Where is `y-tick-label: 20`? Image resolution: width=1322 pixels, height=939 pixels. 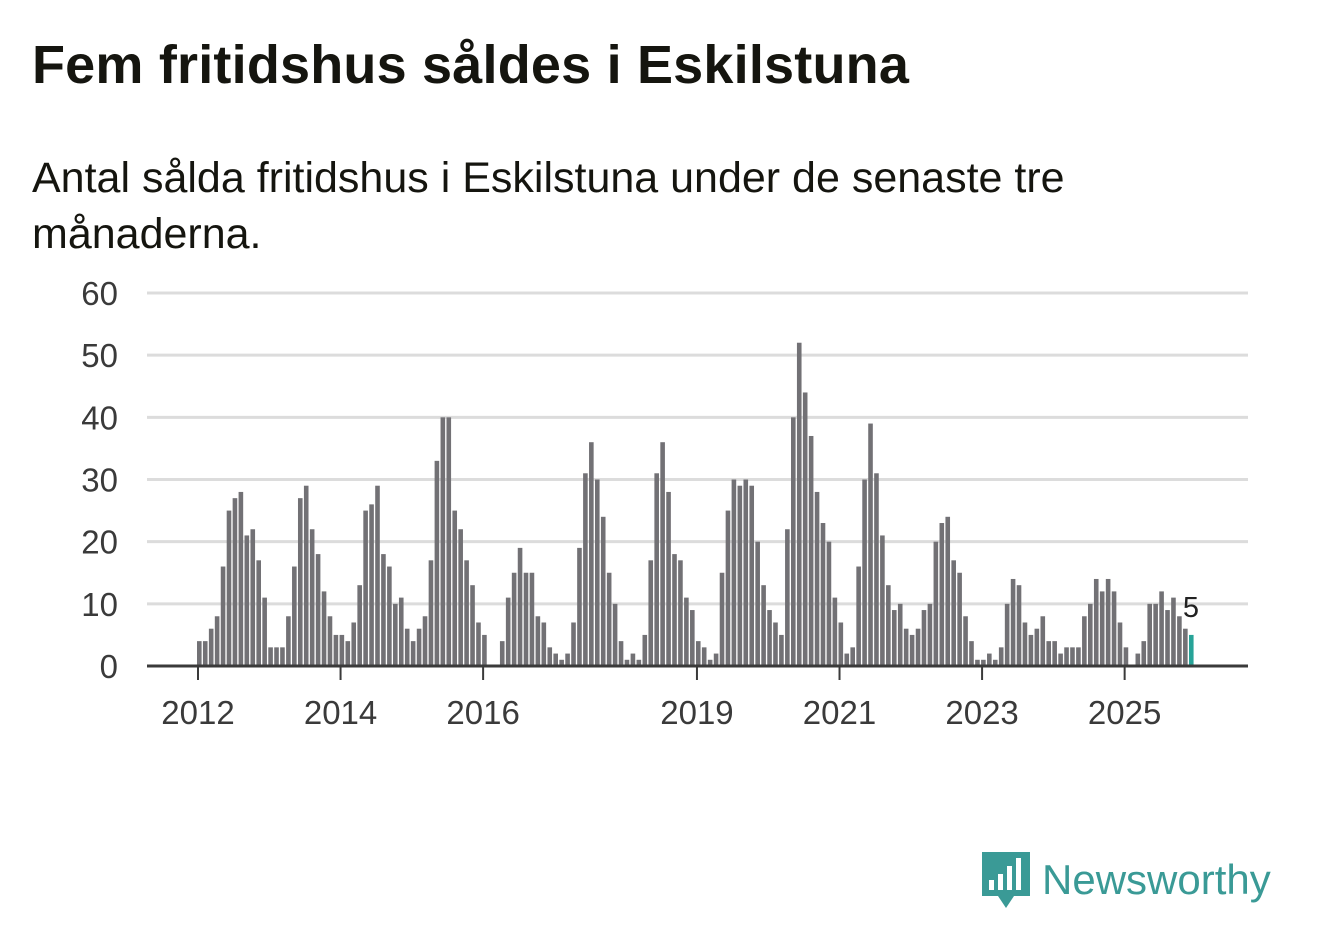
y-tick-label: 20 is located at coordinates (99, 542).